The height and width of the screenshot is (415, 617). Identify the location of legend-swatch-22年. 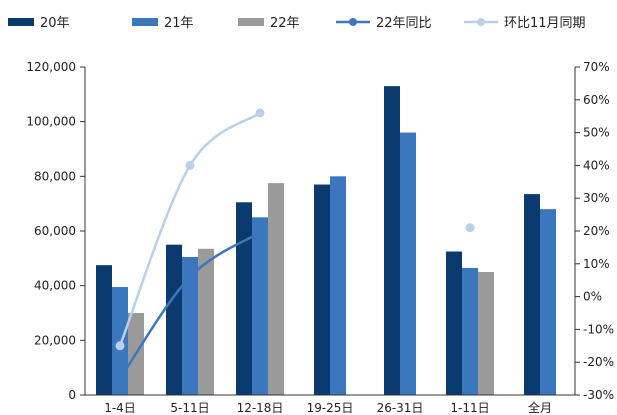
(251, 22).